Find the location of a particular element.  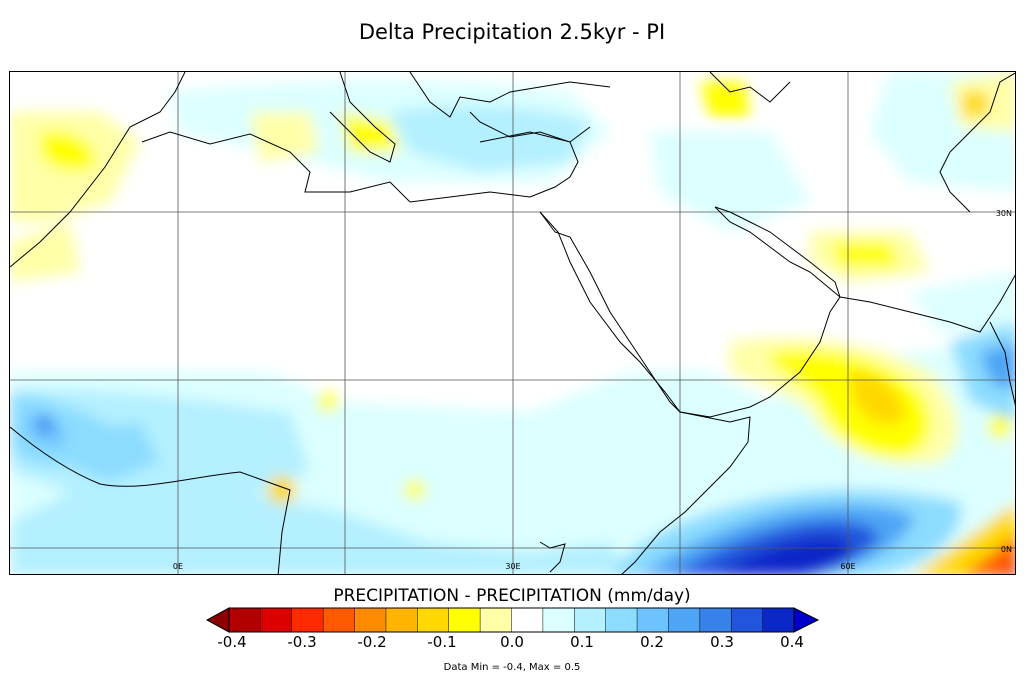

colorbar-tick-label: -0.1 is located at coordinates (442, 642).